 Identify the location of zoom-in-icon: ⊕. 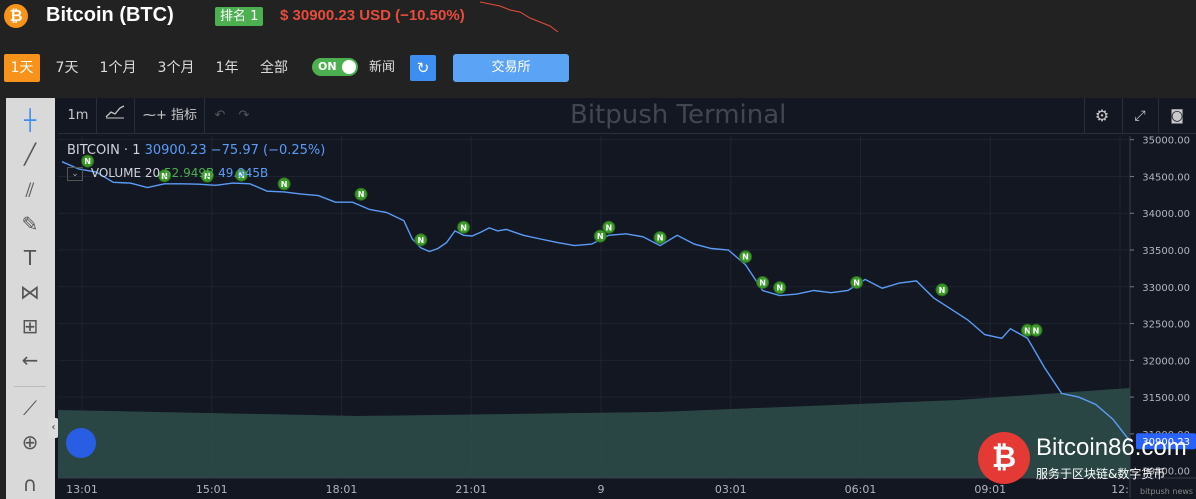
(30, 442).